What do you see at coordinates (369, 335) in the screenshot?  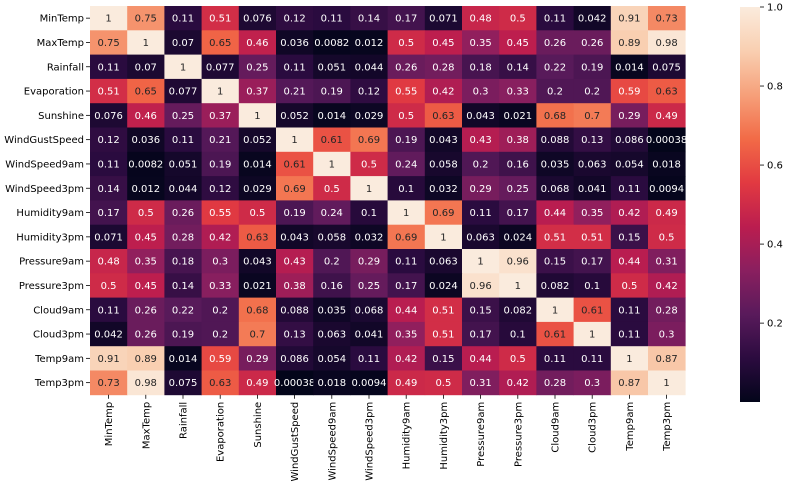 I see `cell-value-label: 0.041` at bounding box center [369, 335].